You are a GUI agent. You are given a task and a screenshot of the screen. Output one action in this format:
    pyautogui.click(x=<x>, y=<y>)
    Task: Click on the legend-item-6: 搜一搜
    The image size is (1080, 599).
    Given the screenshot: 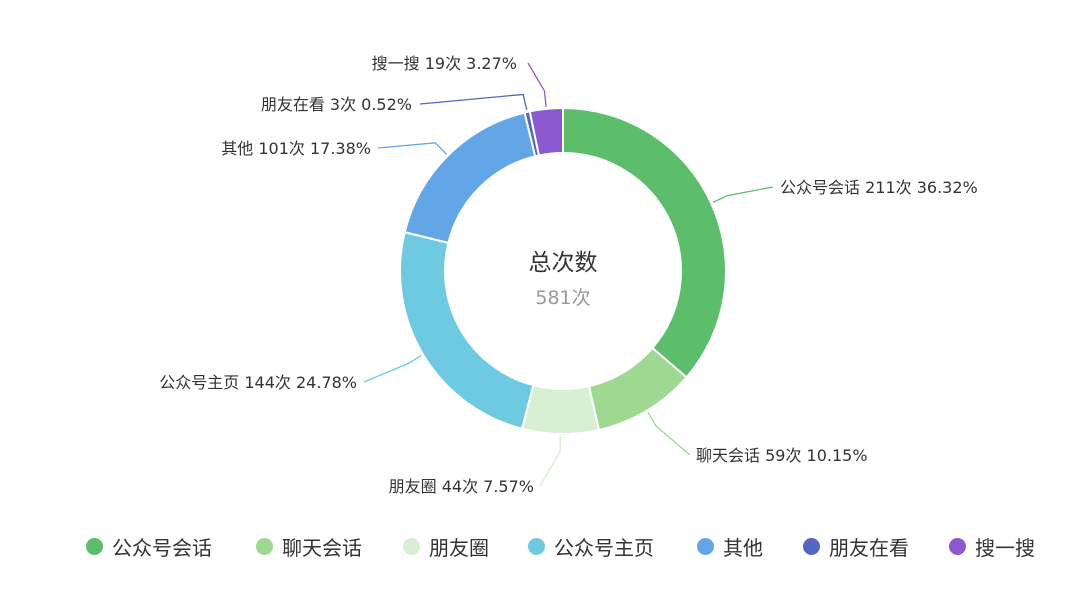 What is the action you would take?
    pyautogui.click(x=992, y=546)
    